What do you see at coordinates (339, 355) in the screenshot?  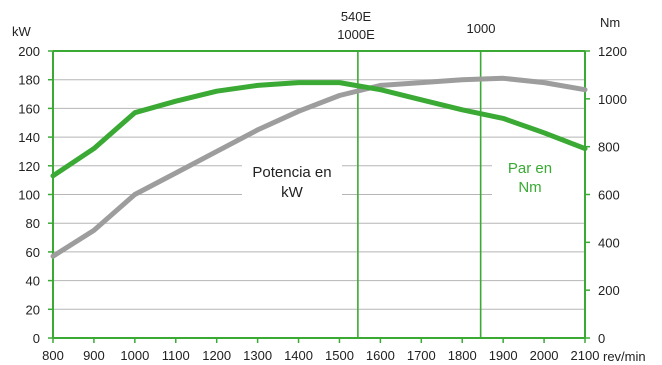 I see `x-tick-label-1500: 1500` at bounding box center [339, 355].